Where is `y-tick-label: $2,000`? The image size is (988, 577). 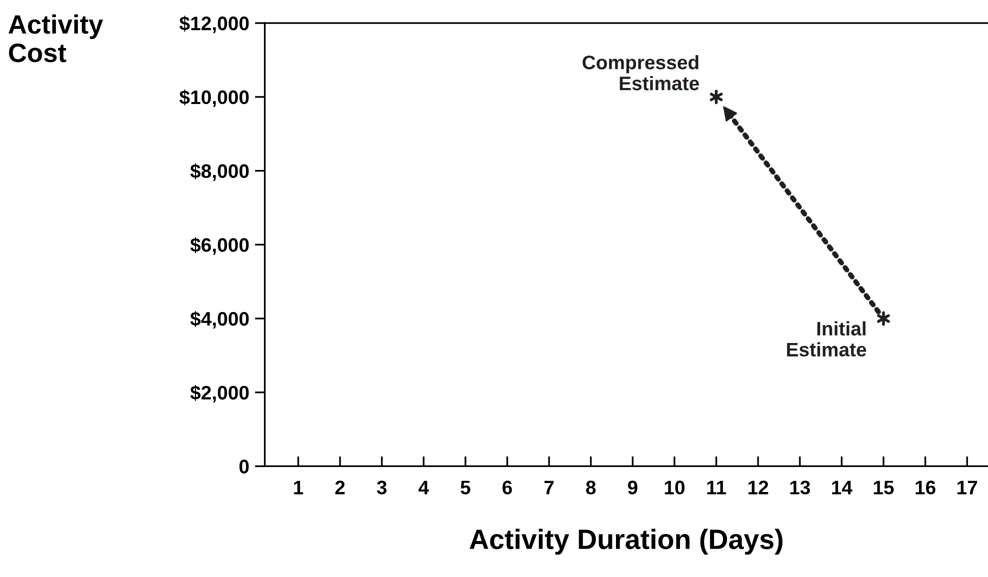
y-tick-label: $2,000 is located at coordinates (219, 393).